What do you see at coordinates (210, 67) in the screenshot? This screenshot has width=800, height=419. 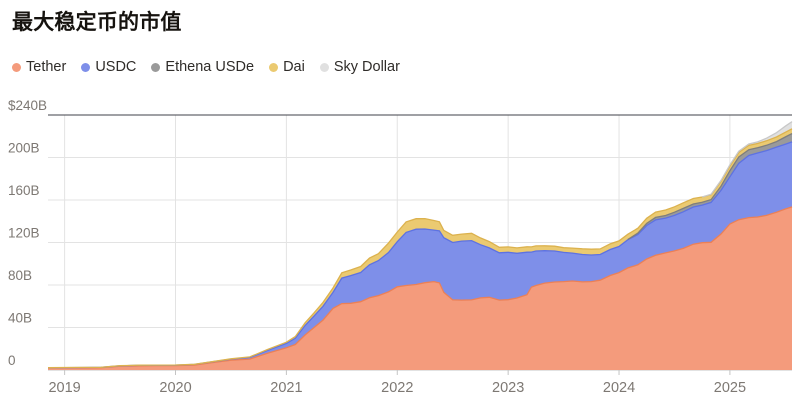 I see `legend-label: Ethena USDe` at bounding box center [210, 67].